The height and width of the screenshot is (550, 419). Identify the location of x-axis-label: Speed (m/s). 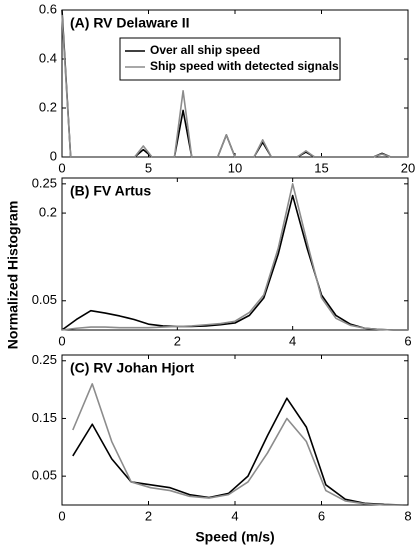
(234, 537).